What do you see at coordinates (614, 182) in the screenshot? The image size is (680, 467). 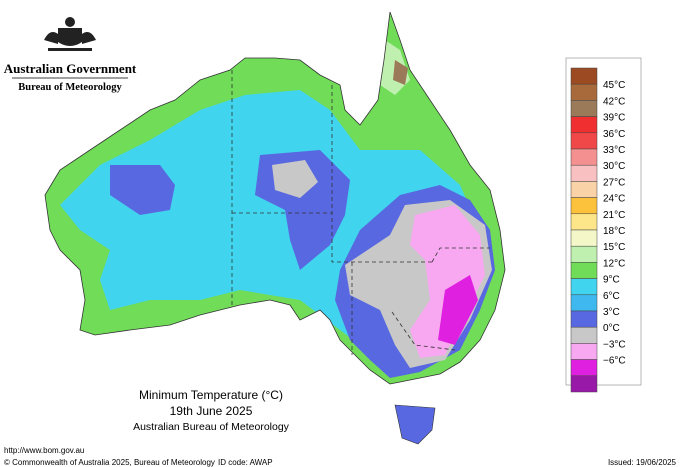 I see `legend-label: 27°C` at bounding box center [614, 182].